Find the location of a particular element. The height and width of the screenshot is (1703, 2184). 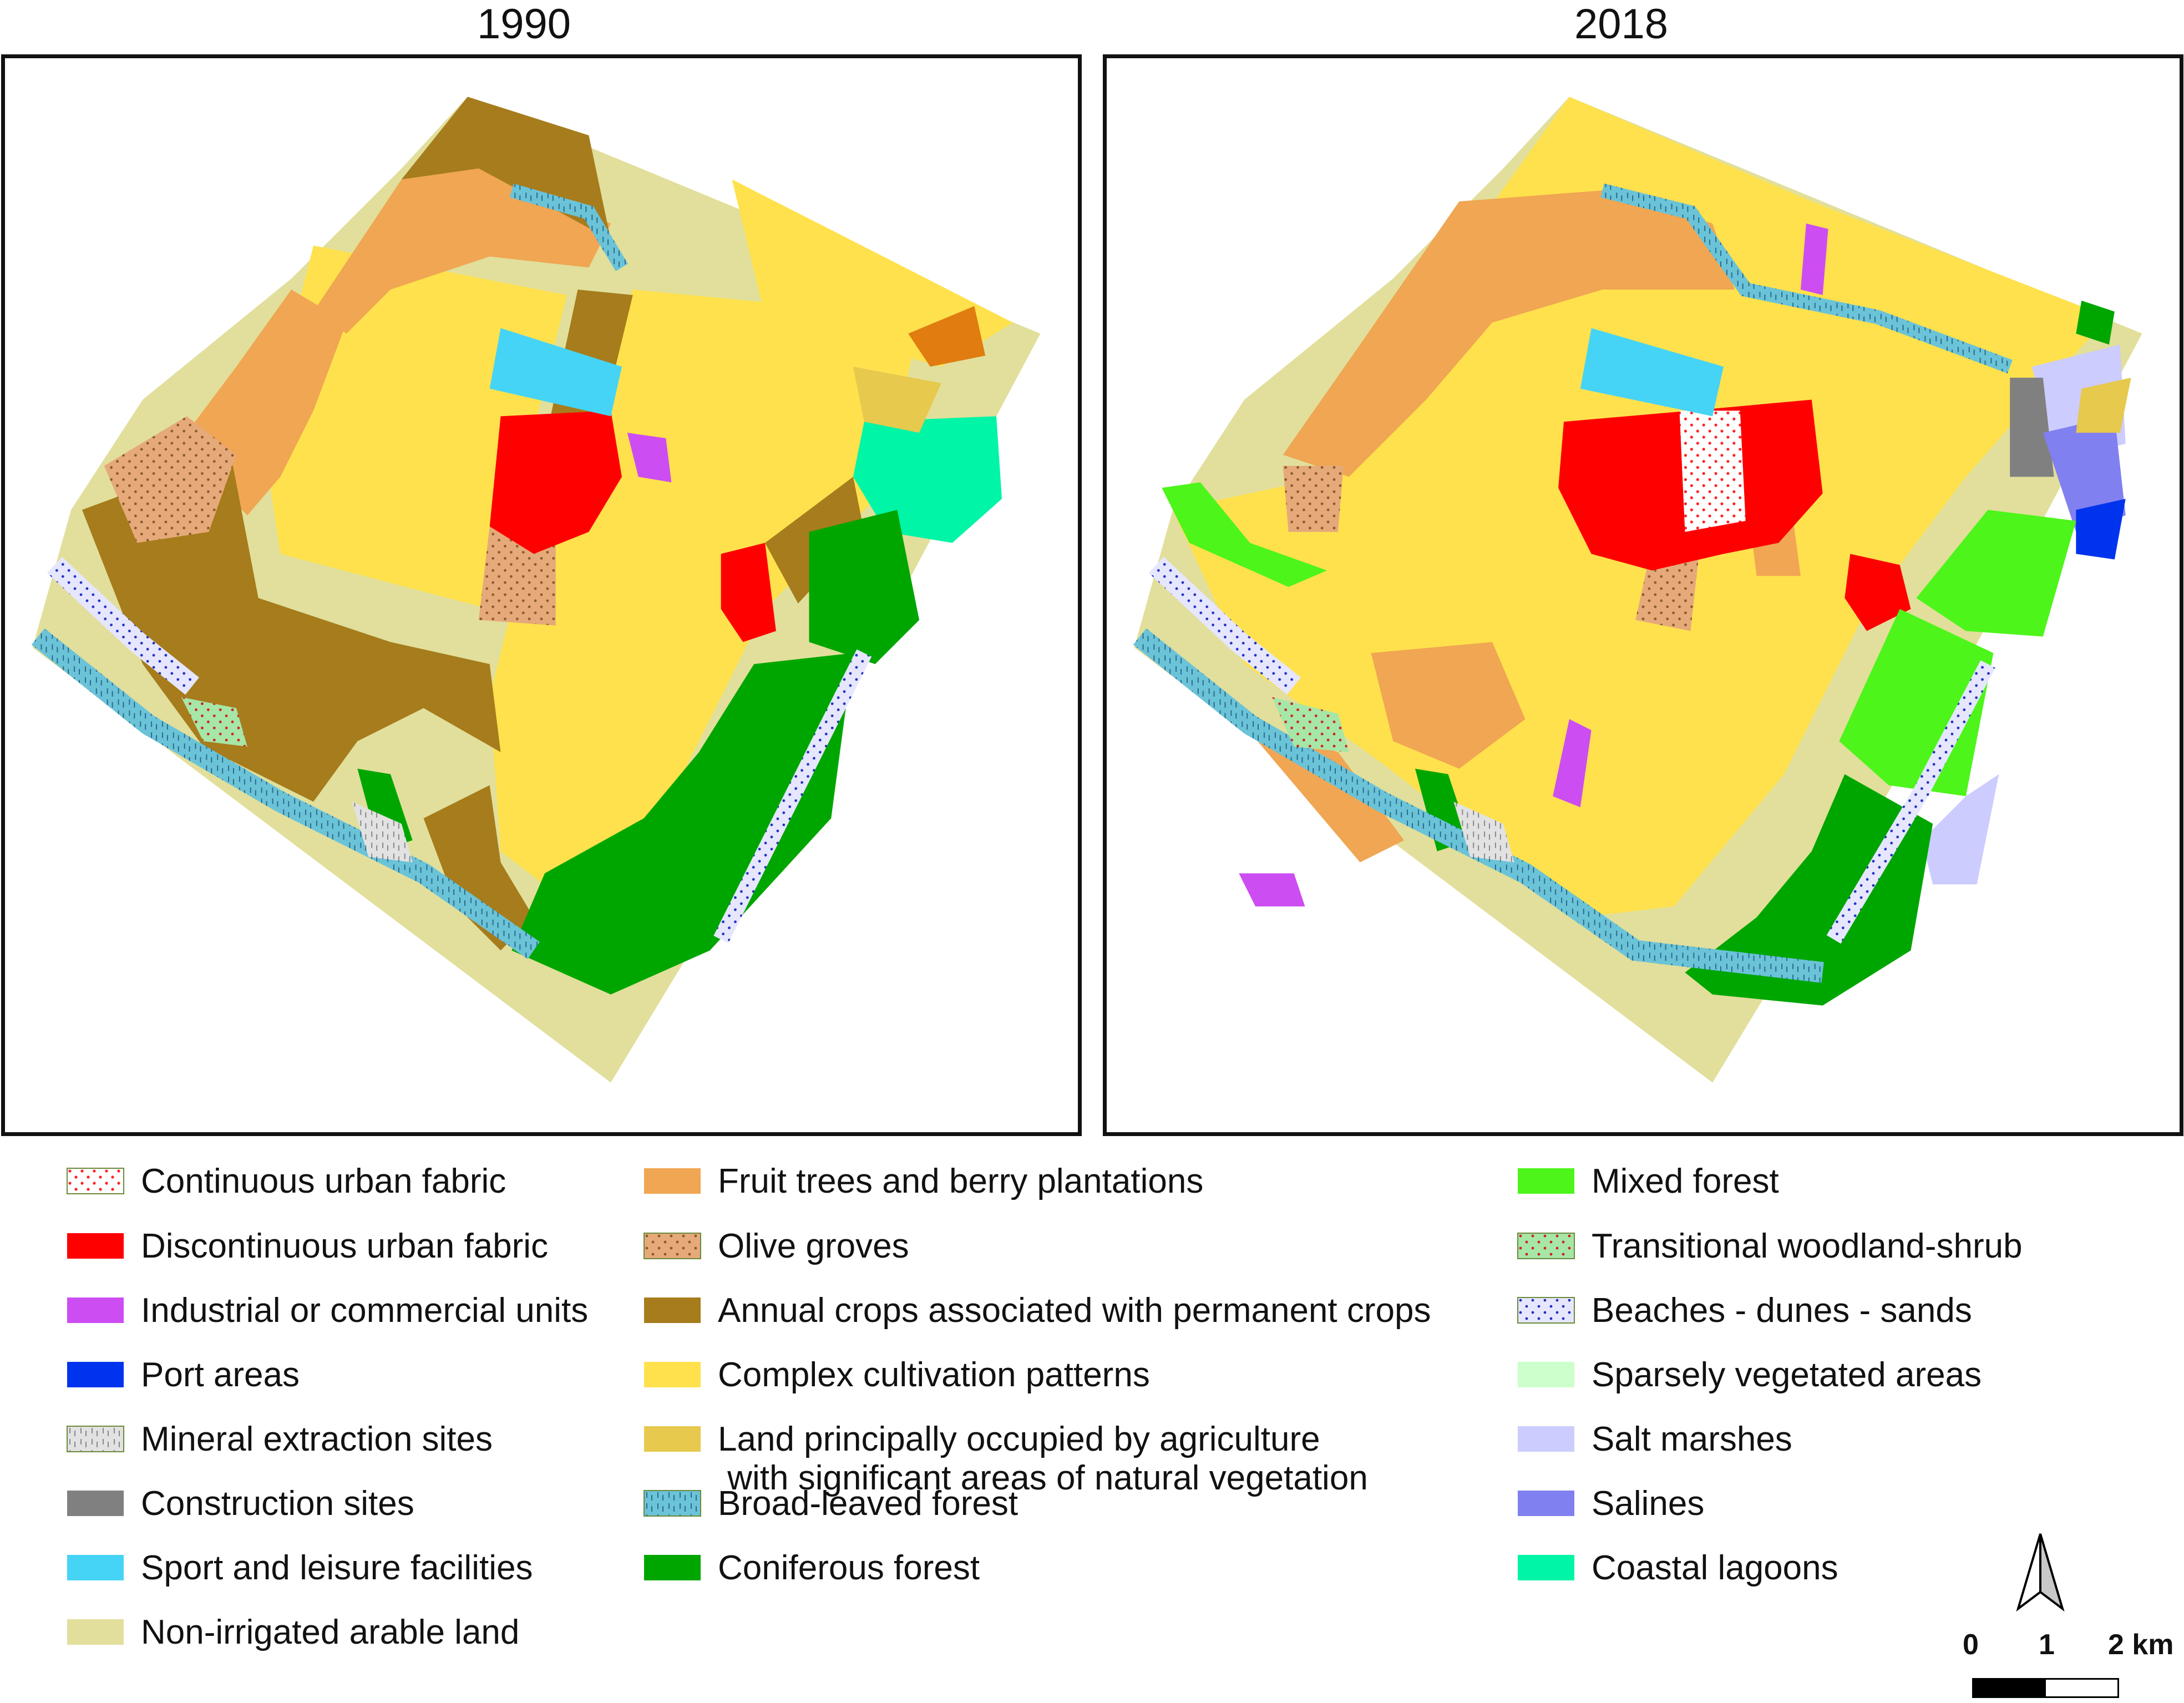

legend-item: Broad-leaved forest is located at coordinates (830, 1503).